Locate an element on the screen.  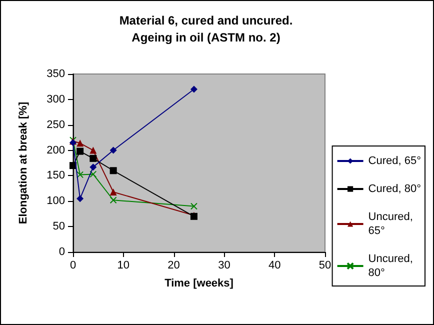
legend-label: Cured, 65° is located at coordinates (395, 161).